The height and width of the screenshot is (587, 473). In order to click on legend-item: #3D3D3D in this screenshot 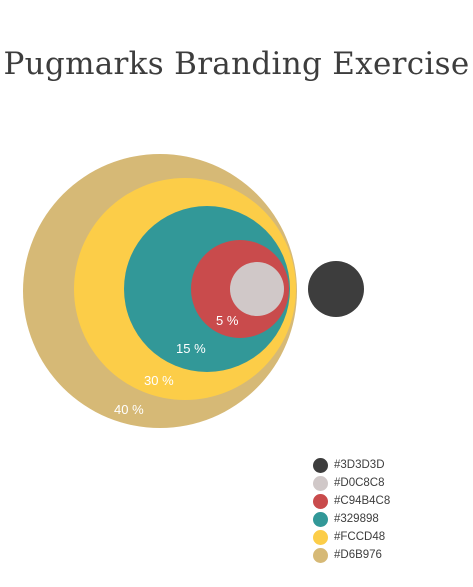, I will do `click(388, 465)`.